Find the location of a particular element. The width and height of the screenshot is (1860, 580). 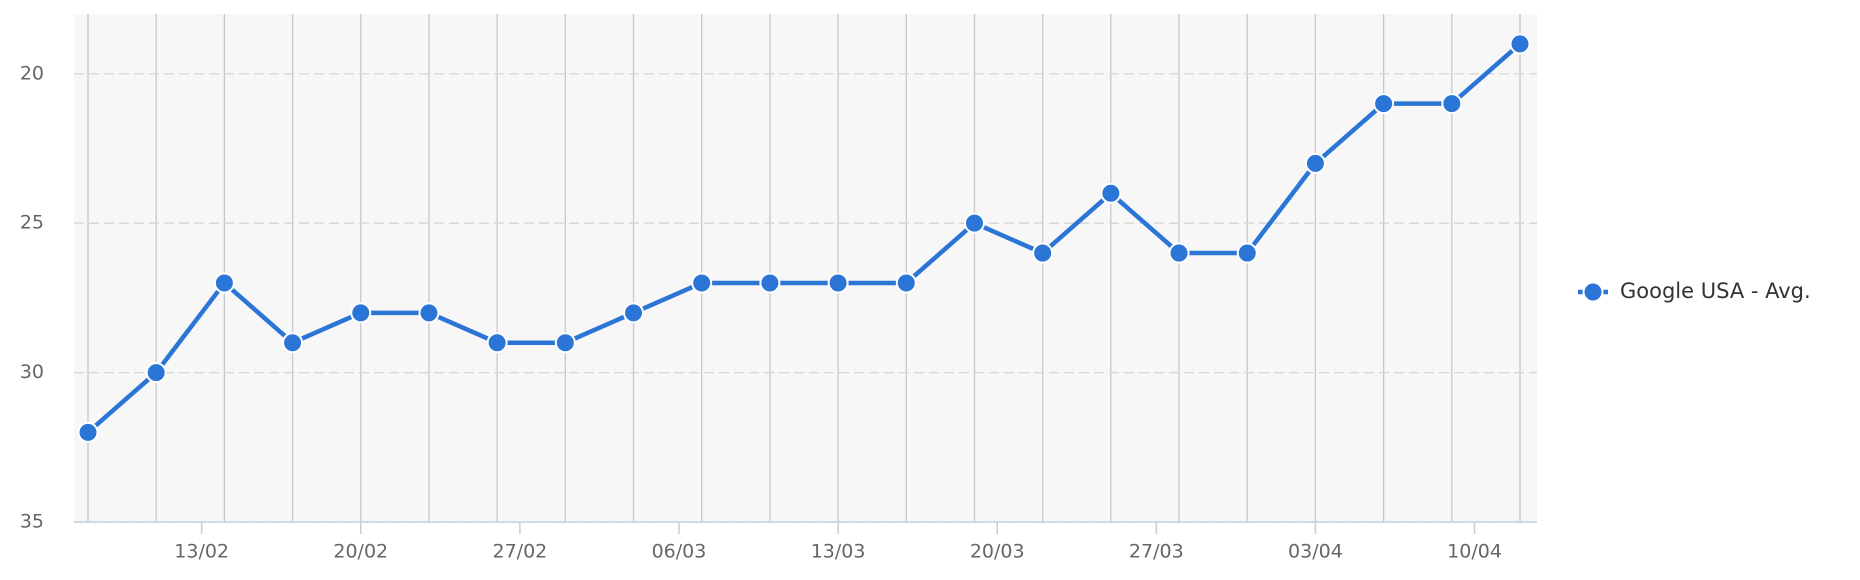

x-tick-label: 13/03 is located at coordinates (838, 552).